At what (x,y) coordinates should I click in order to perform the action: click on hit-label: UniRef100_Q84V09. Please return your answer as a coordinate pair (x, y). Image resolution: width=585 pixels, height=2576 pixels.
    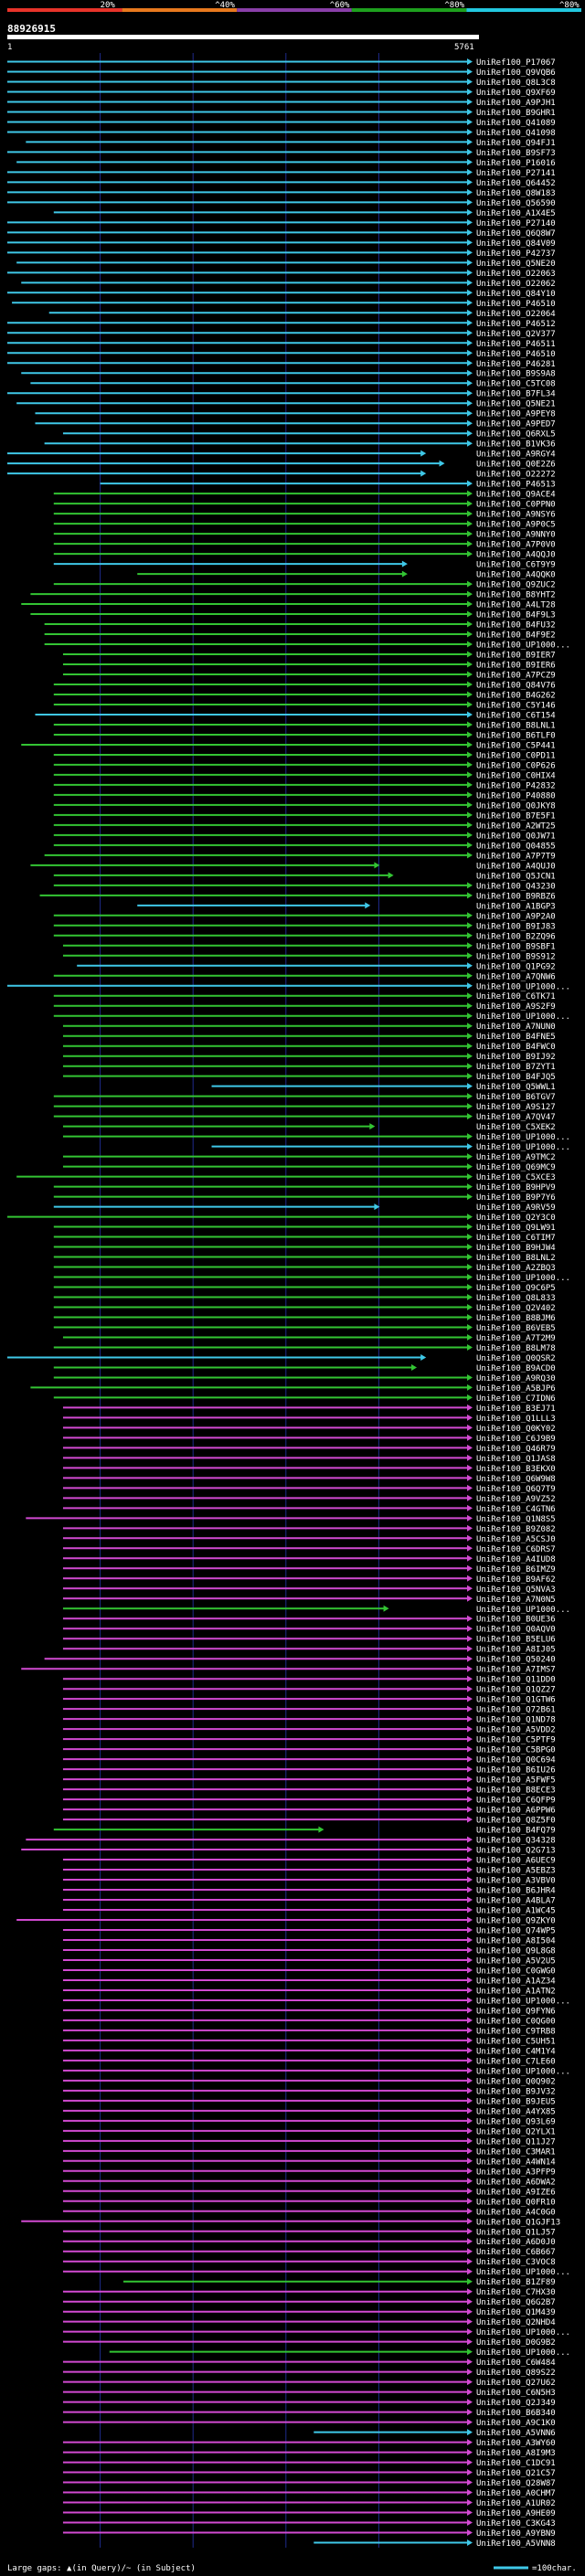
    Looking at the image, I should click on (516, 244).